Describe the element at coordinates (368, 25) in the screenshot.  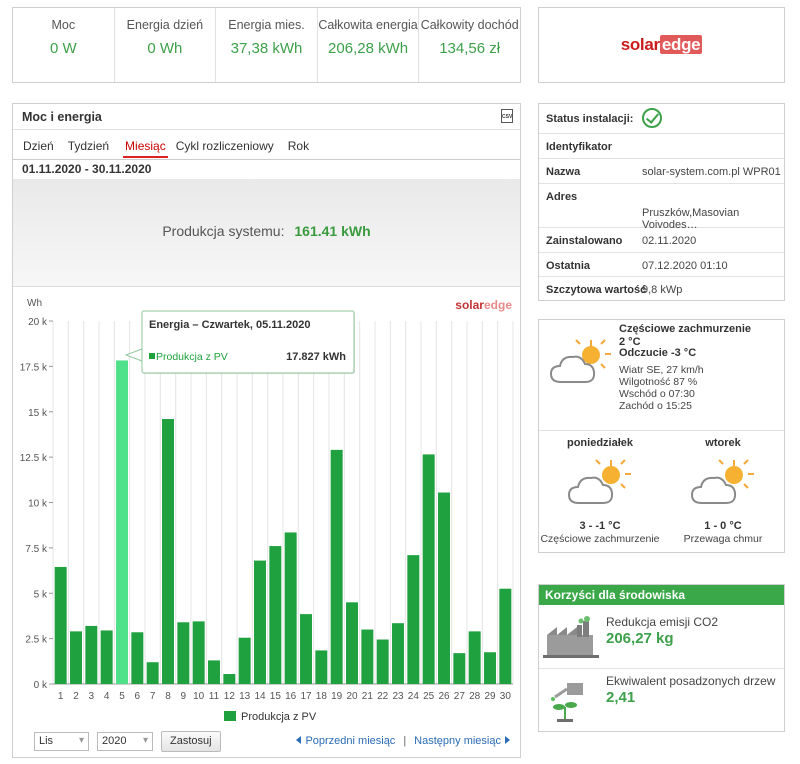
I see `kpi-label: Całkowita energia` at that location.